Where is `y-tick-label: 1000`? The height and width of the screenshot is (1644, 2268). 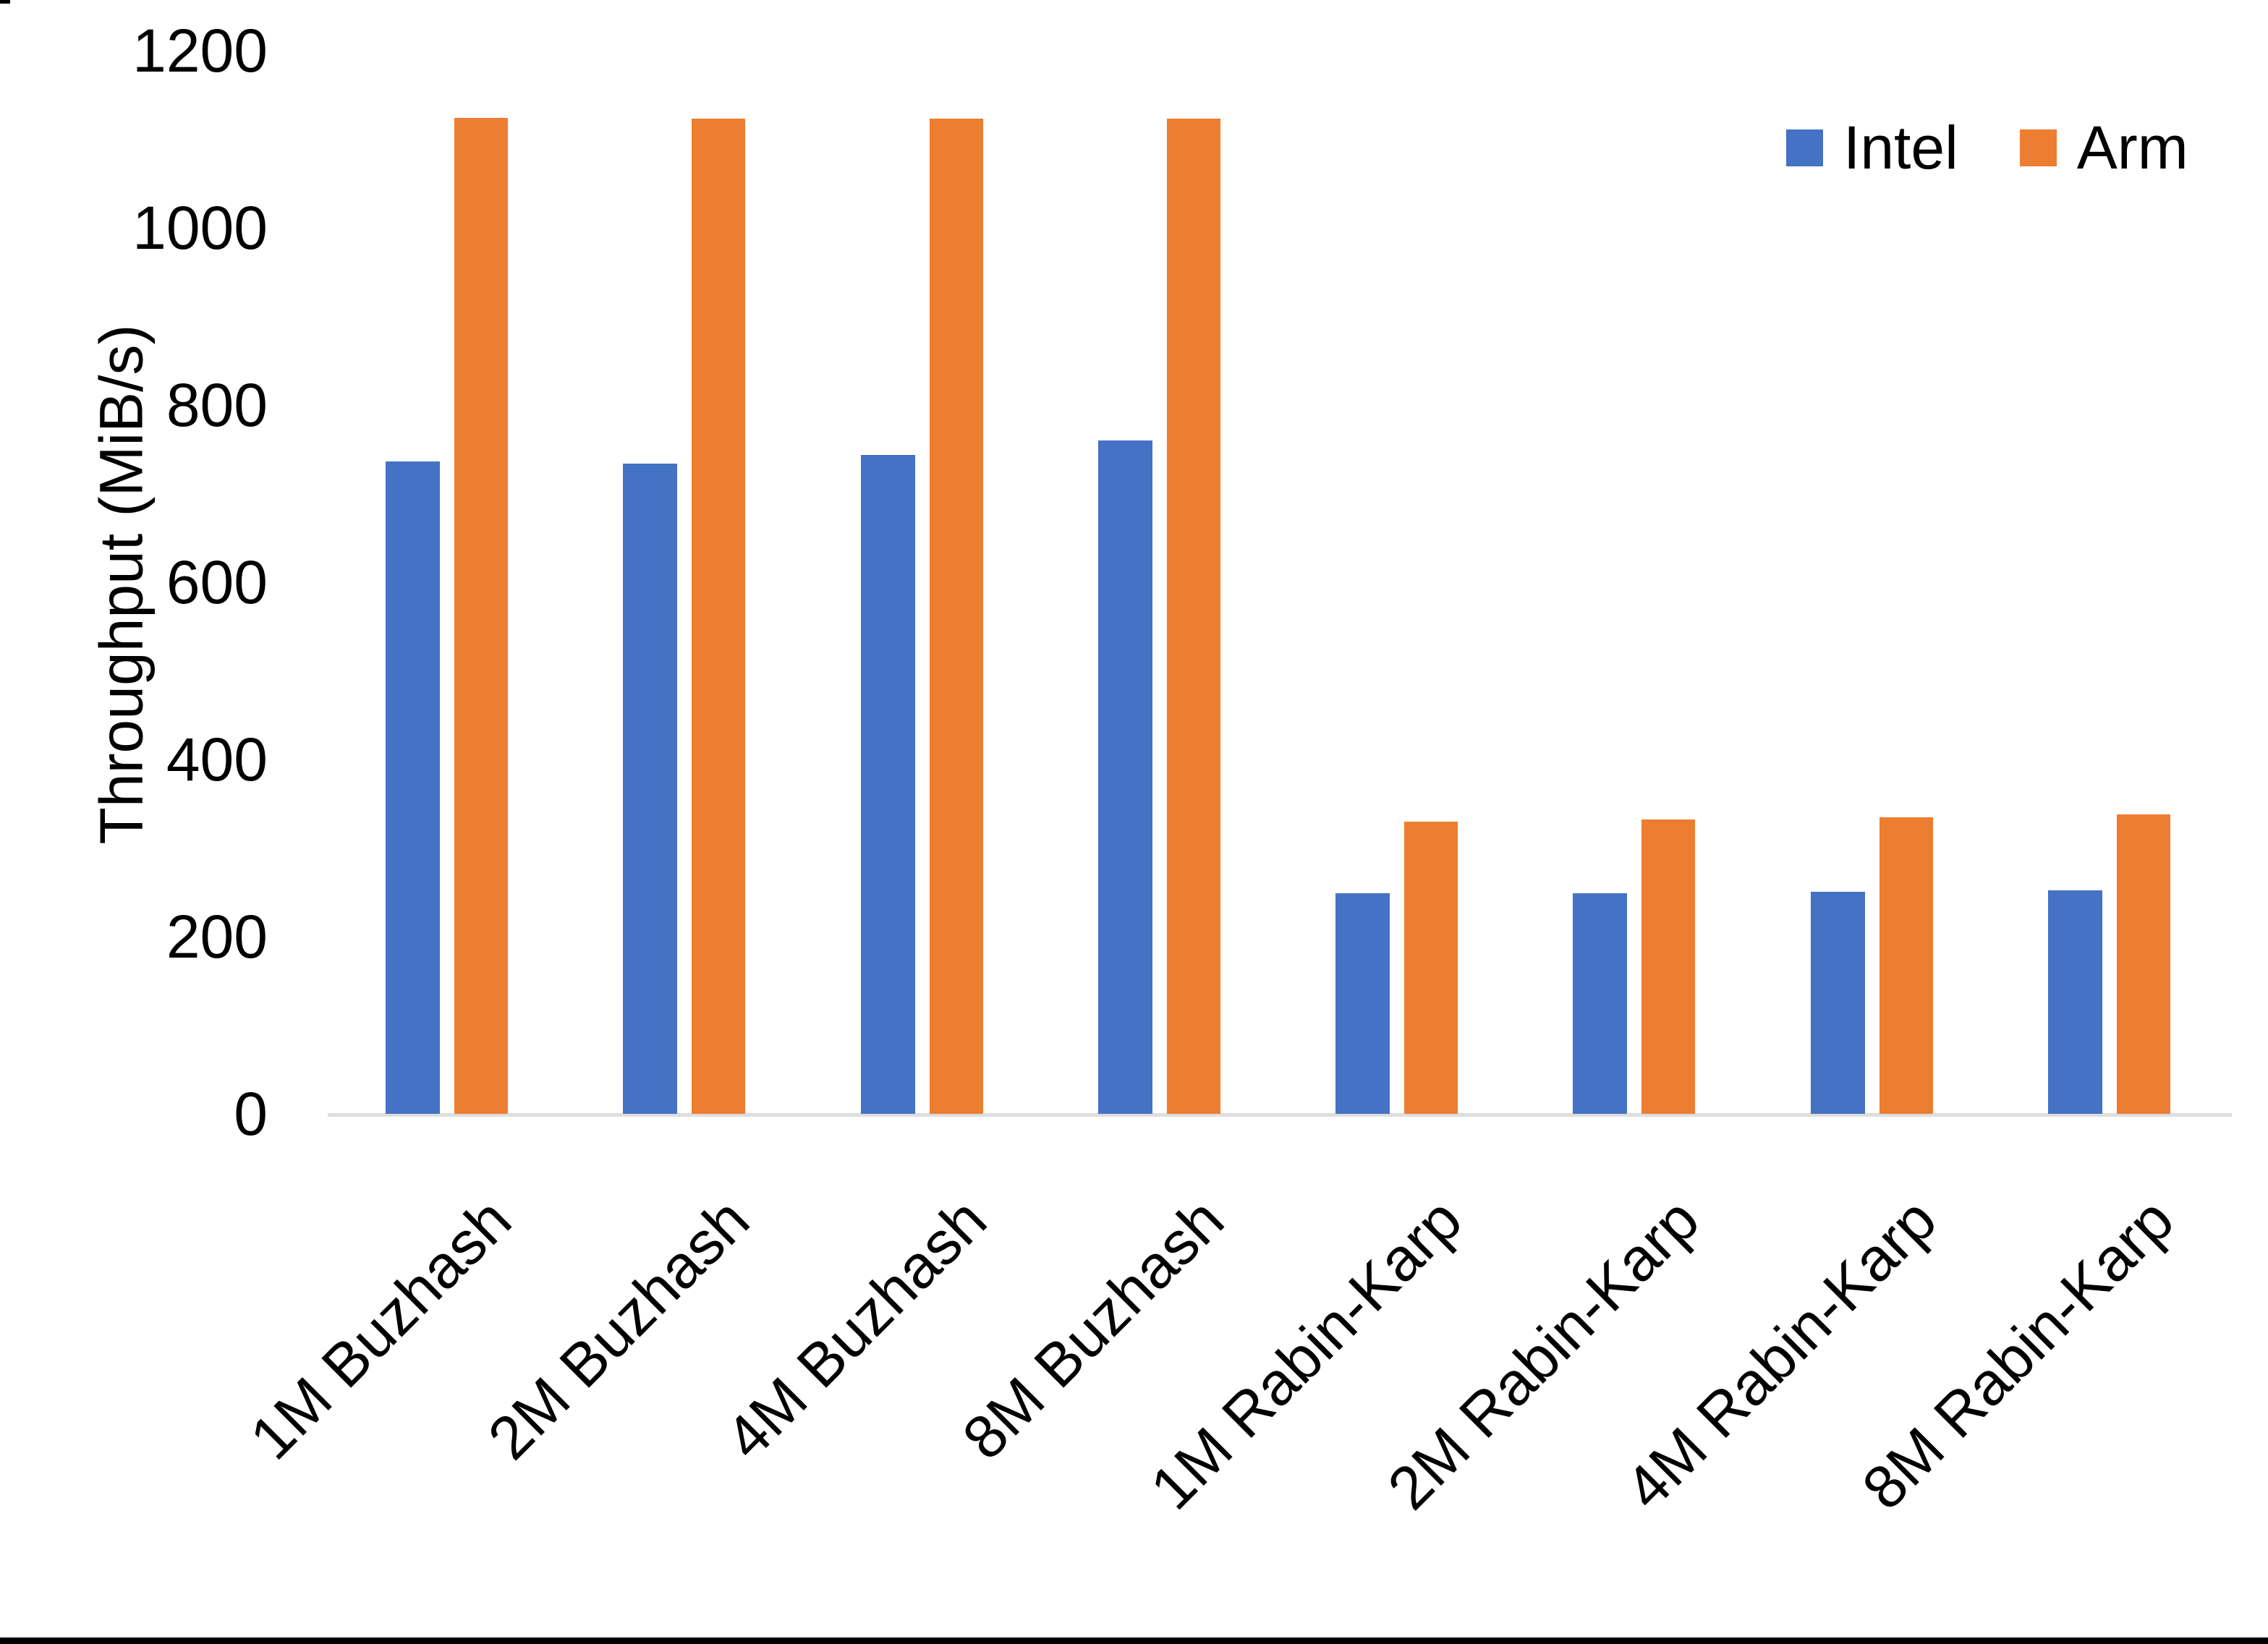 y-tick-label: 1000 is located at coordinates (200, 228).